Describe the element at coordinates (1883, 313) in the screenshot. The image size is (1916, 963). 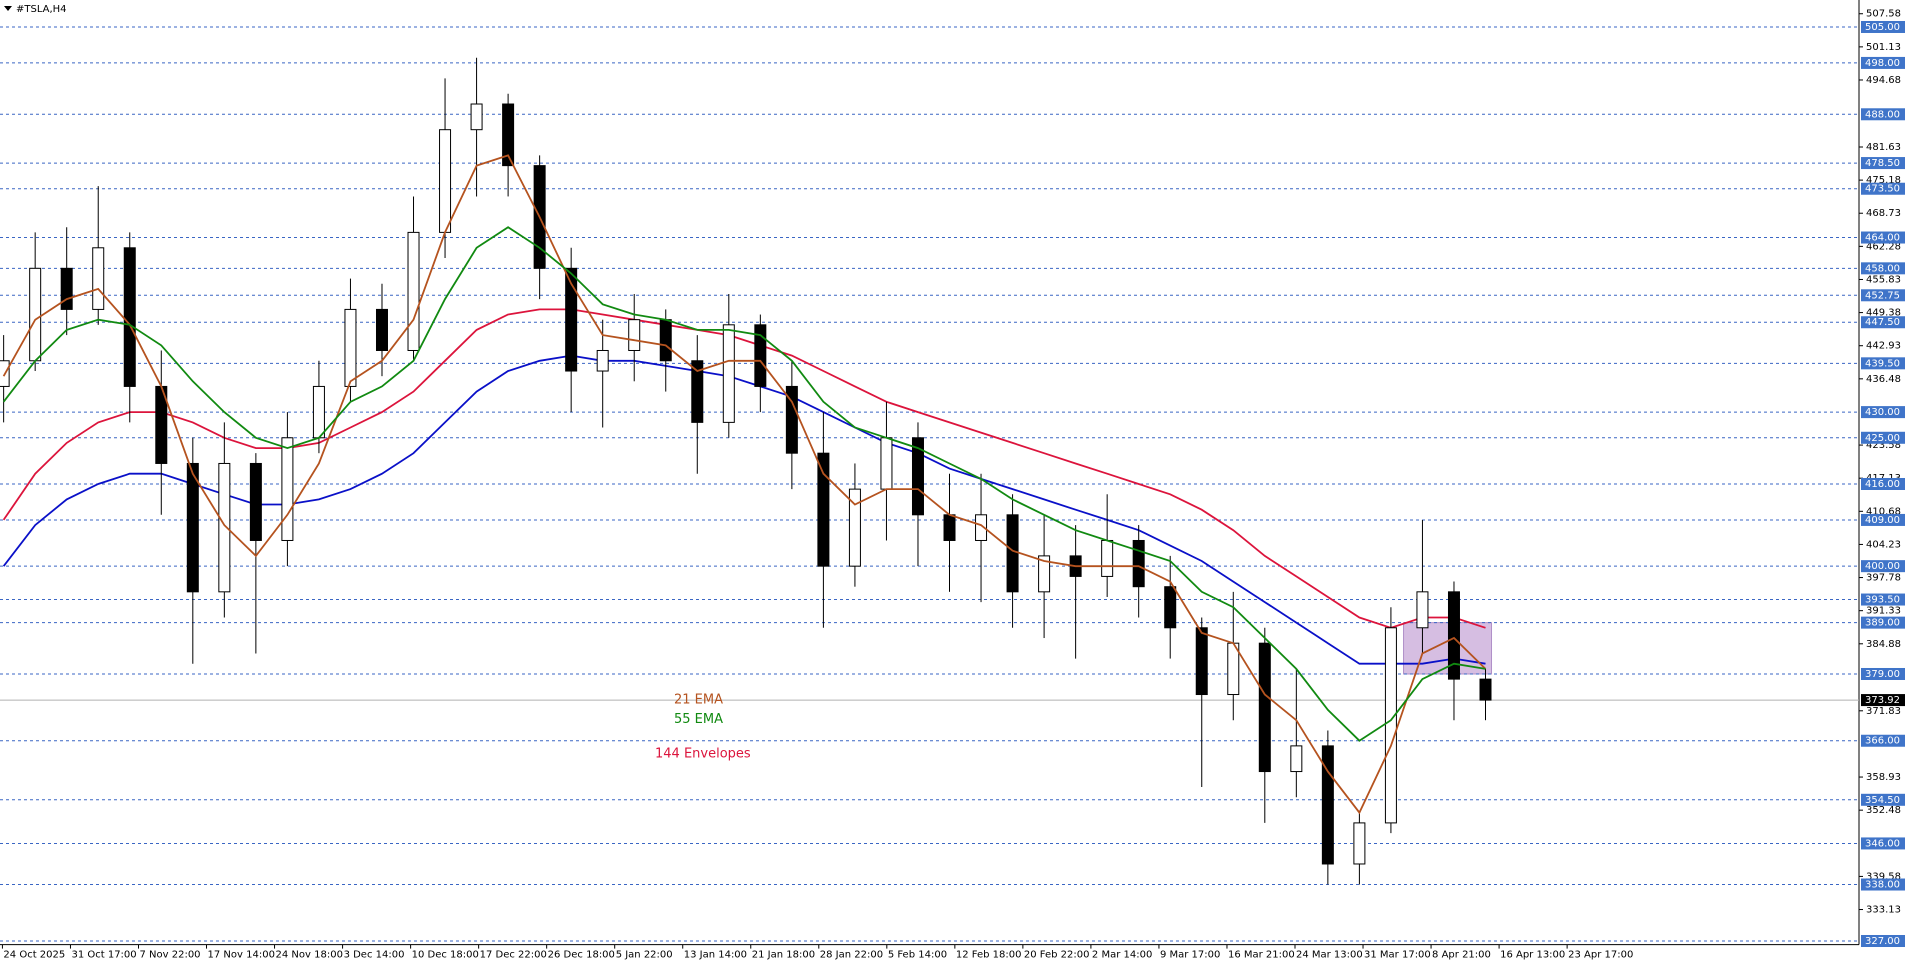
I see `y-tick-label: 449.38` at that location.